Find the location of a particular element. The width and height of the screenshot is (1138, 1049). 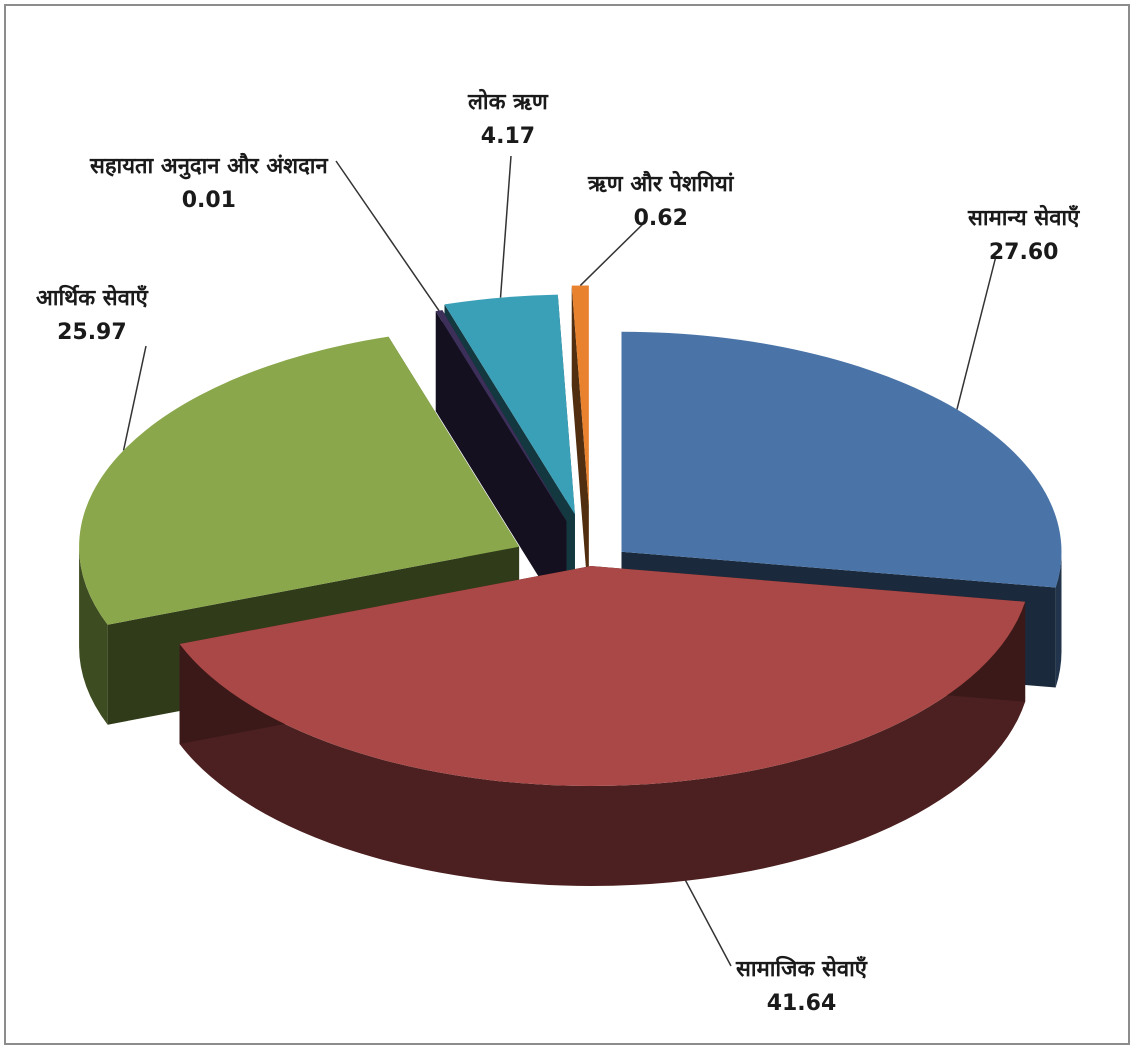

label-economic-services-value: 25.97 is located at coordinates (92, 332).